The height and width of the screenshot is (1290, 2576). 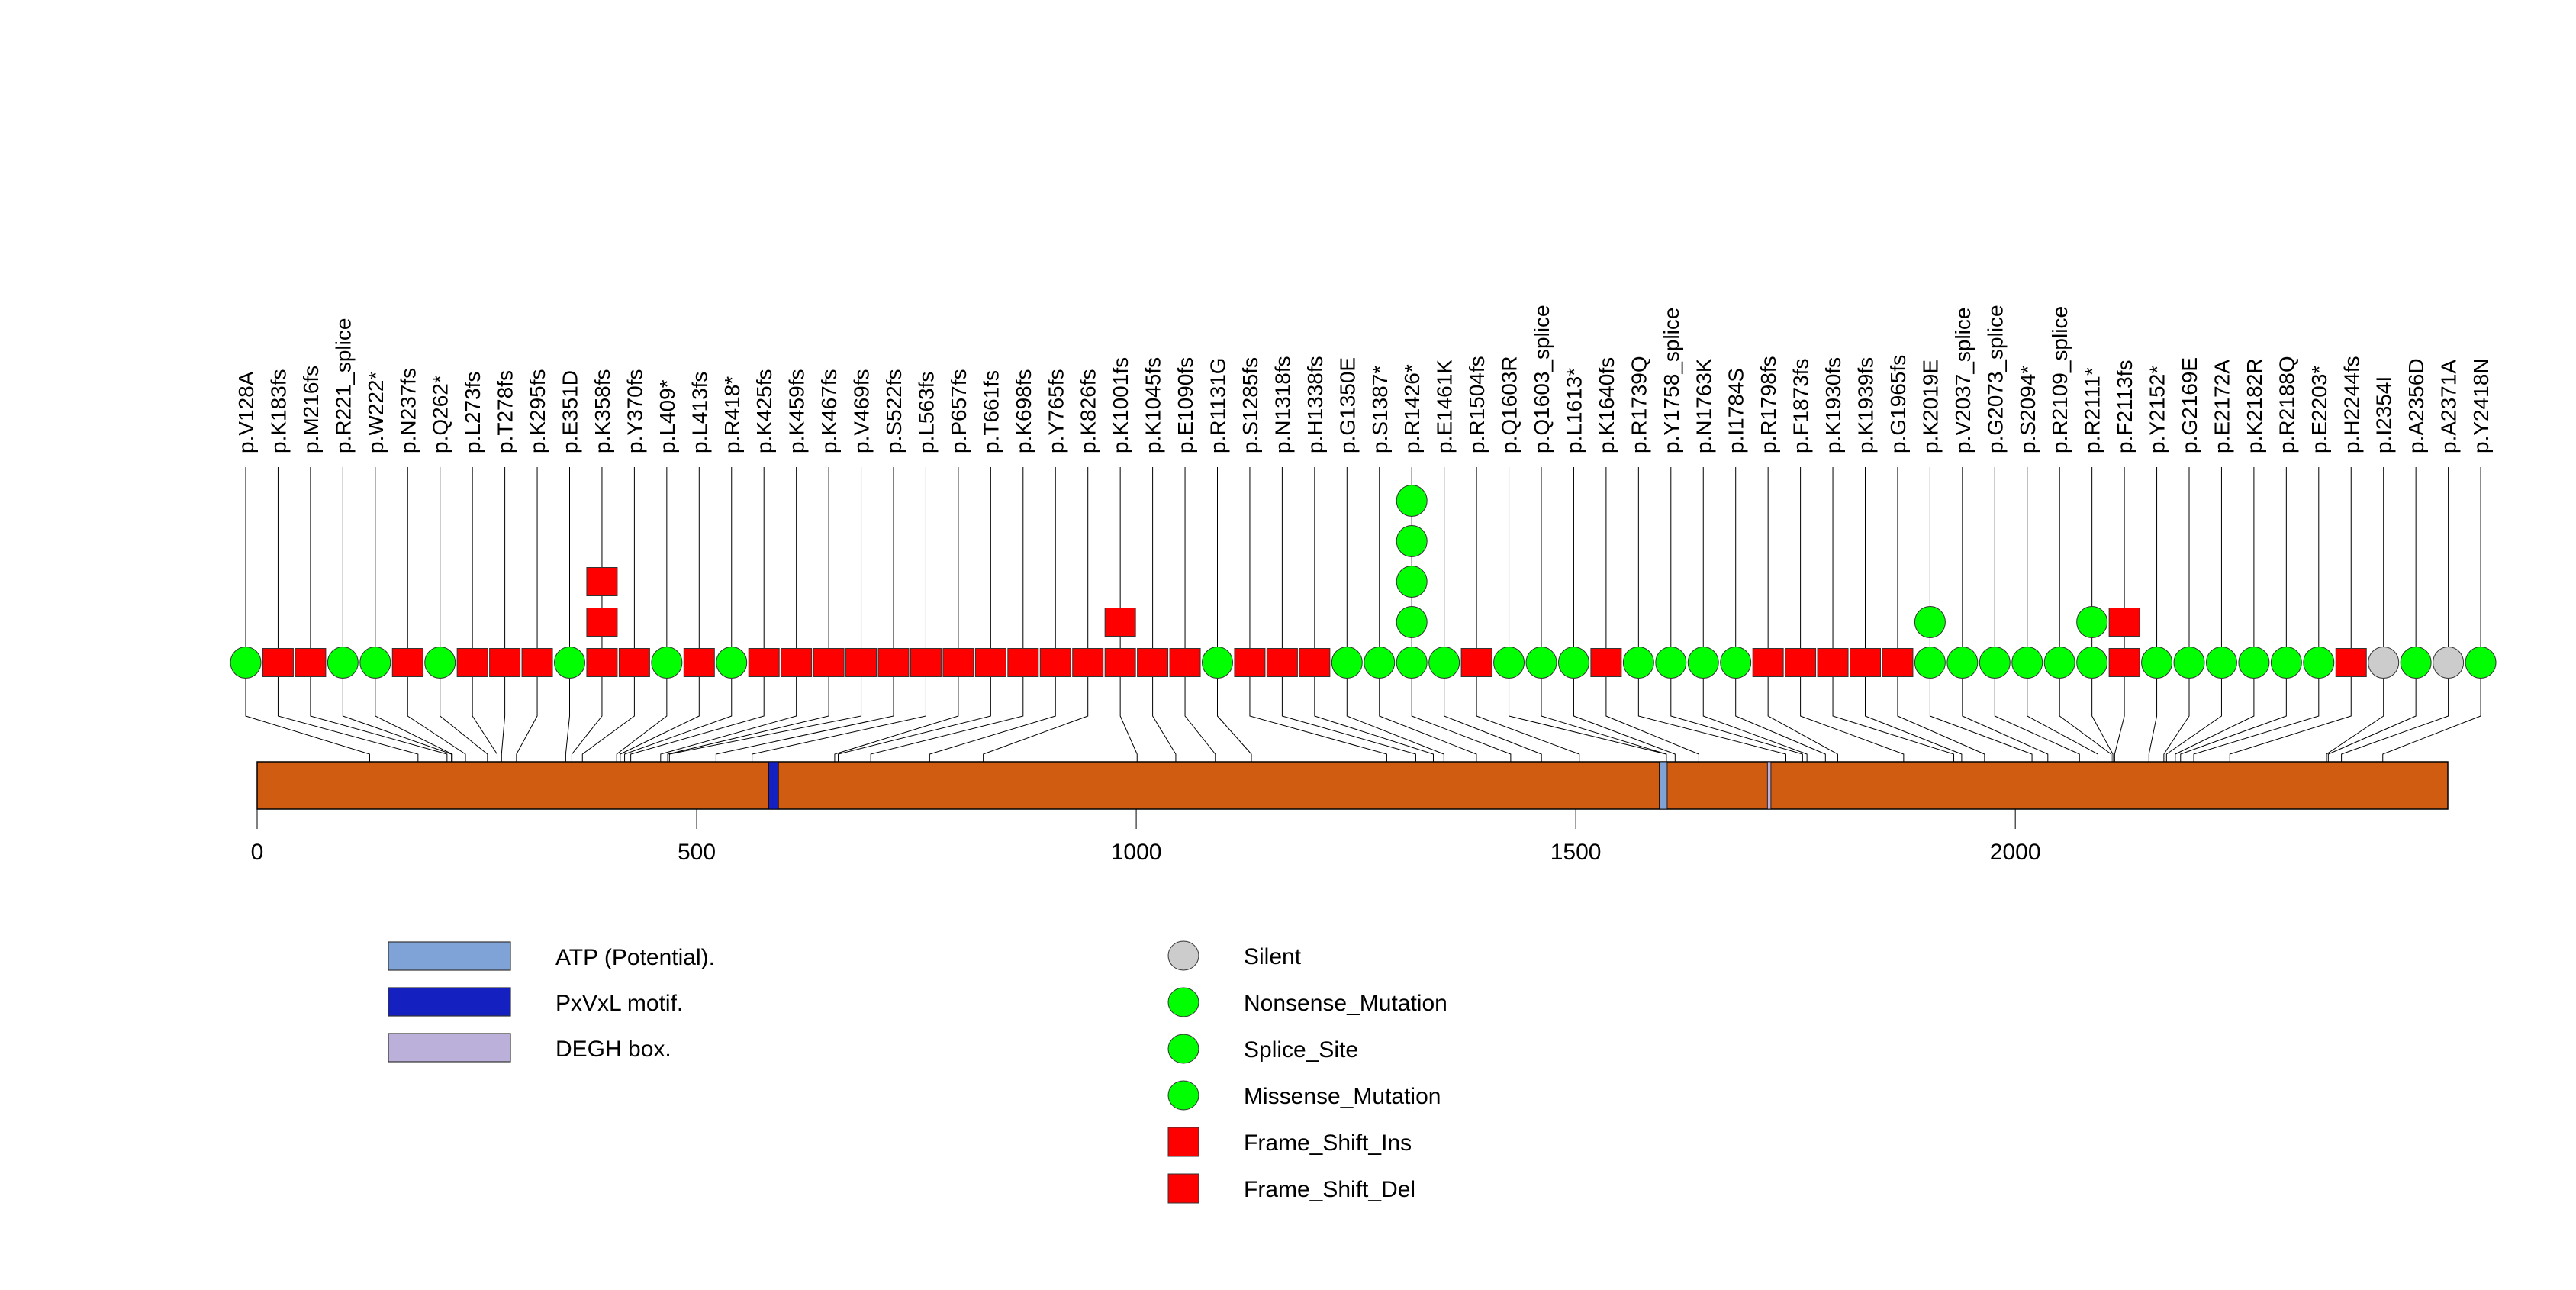 What do you see at coordinates (1638, 404) in the screenshot?
I see `mutation-label: p.R1739Q` at bounding box center [1638, 404].